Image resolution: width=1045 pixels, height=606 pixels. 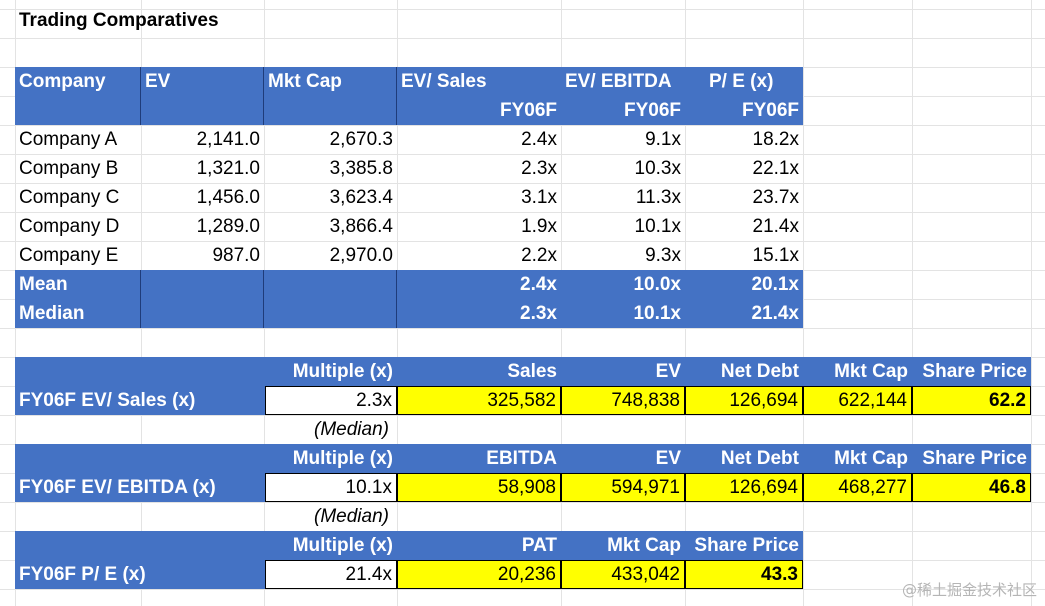 What do you see at coordinates (331, 400) in the screenshot?
I see `ev-sales-multiple: 2.3x` at bounding box center [331, 400].